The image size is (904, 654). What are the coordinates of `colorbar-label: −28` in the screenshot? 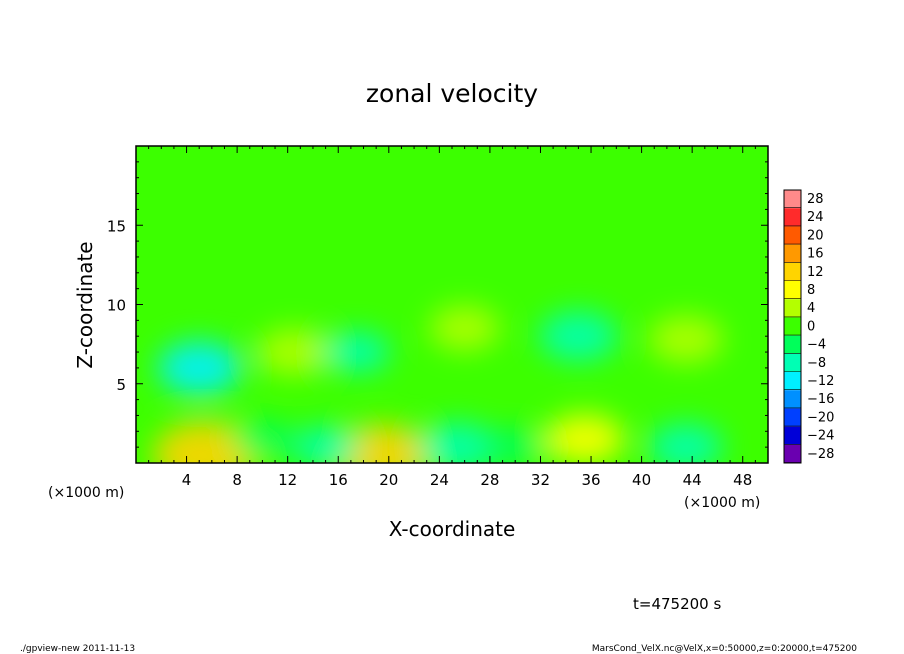 It's located at (820, 454).